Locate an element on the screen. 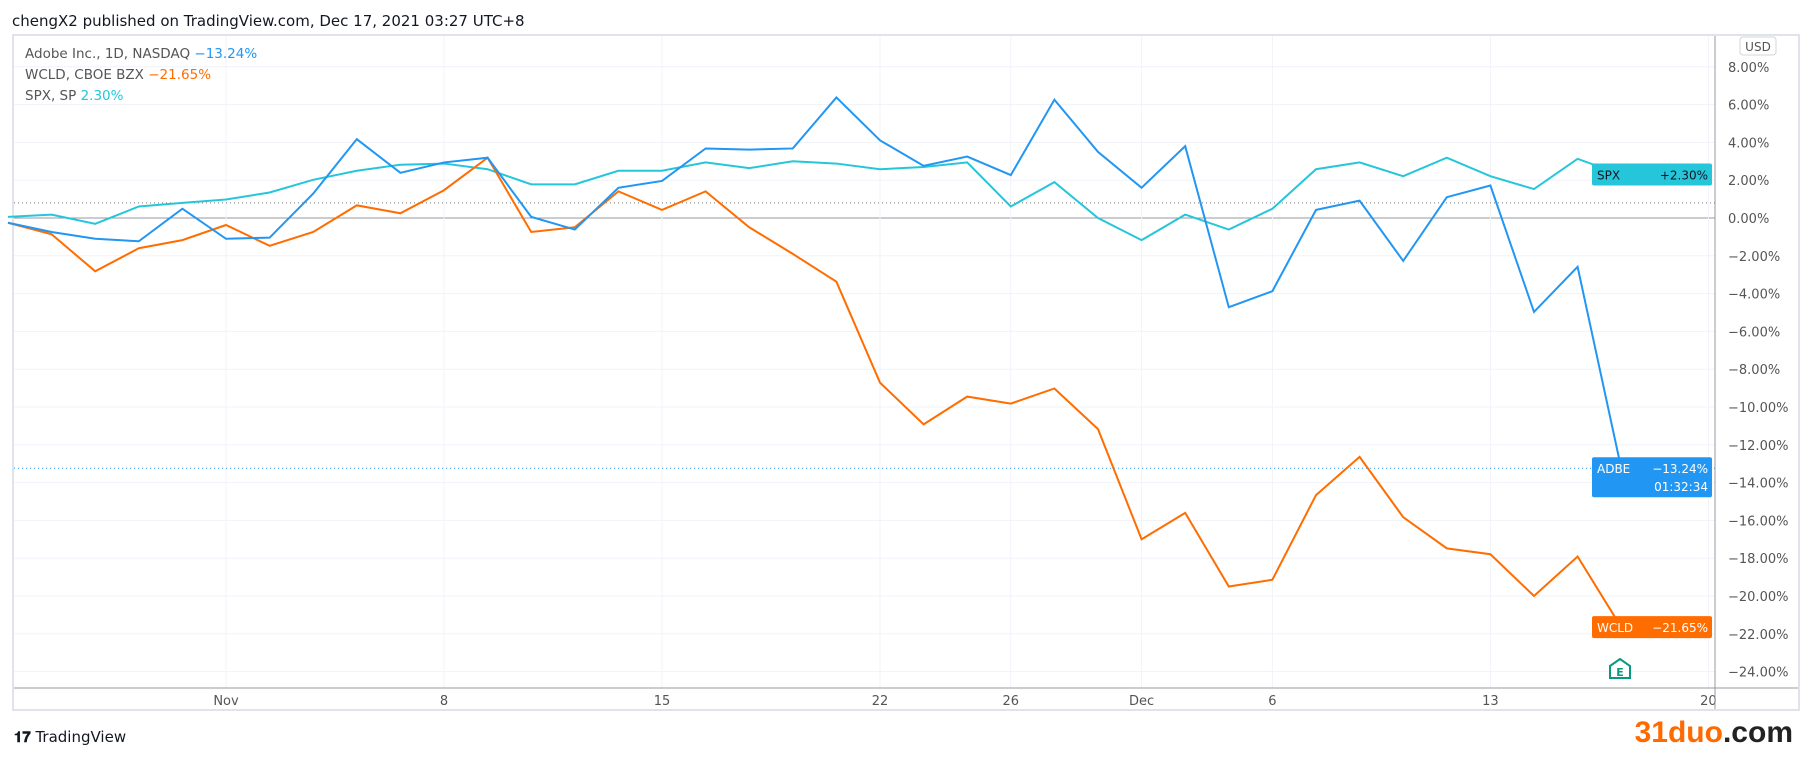 Image resolution: width=1813 pixels, height=760 pixels. currency-badge is located at coordinates (1758, 46).